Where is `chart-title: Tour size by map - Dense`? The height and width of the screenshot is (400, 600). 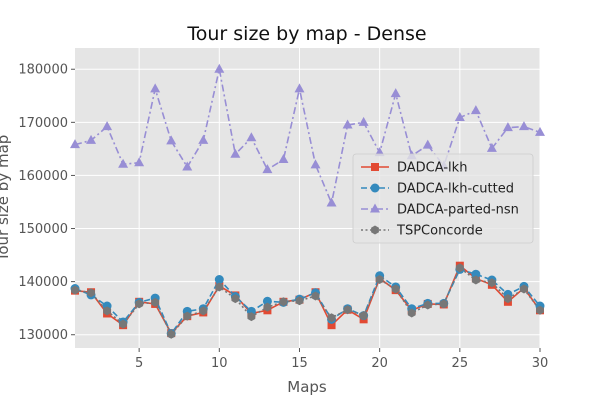
chart-title: Tour size by map - Dense is located at coordinates (306, 34).